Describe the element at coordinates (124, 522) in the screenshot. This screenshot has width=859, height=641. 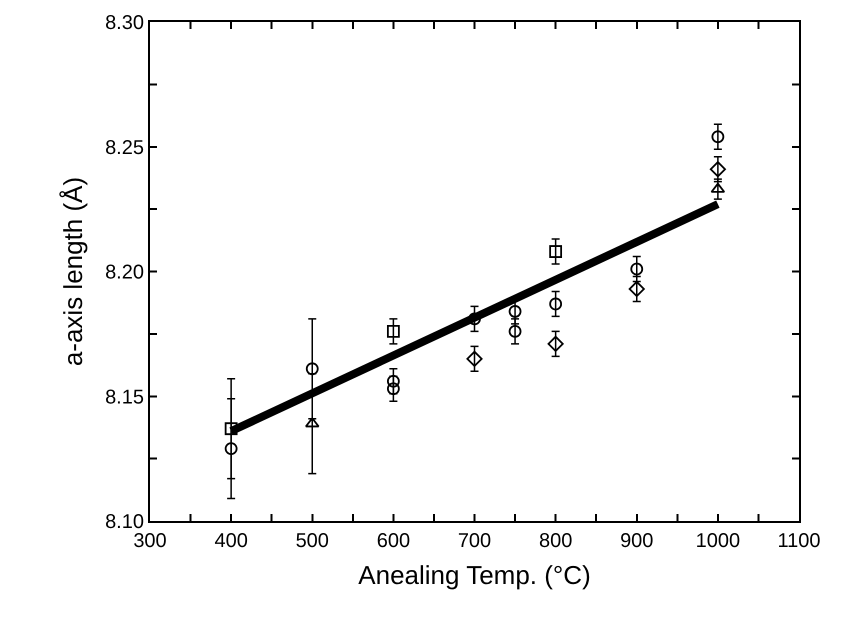
I see `y-tick-label: 8.10` at that location.